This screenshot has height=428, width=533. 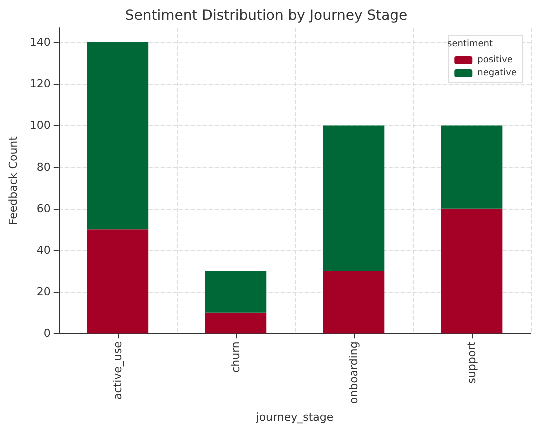 I want to click on y-tick-label: 0, so click(x=47, y=333).